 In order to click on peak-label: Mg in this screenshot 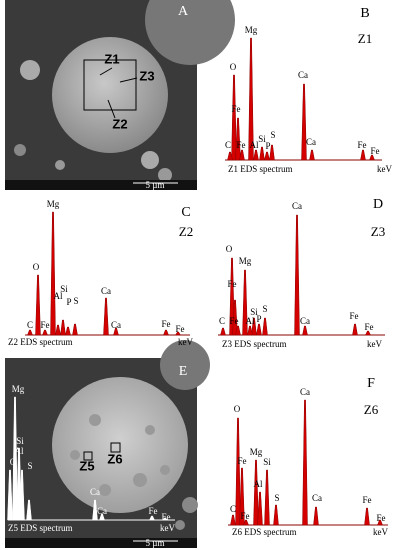, I will do `click(53, 204)`.